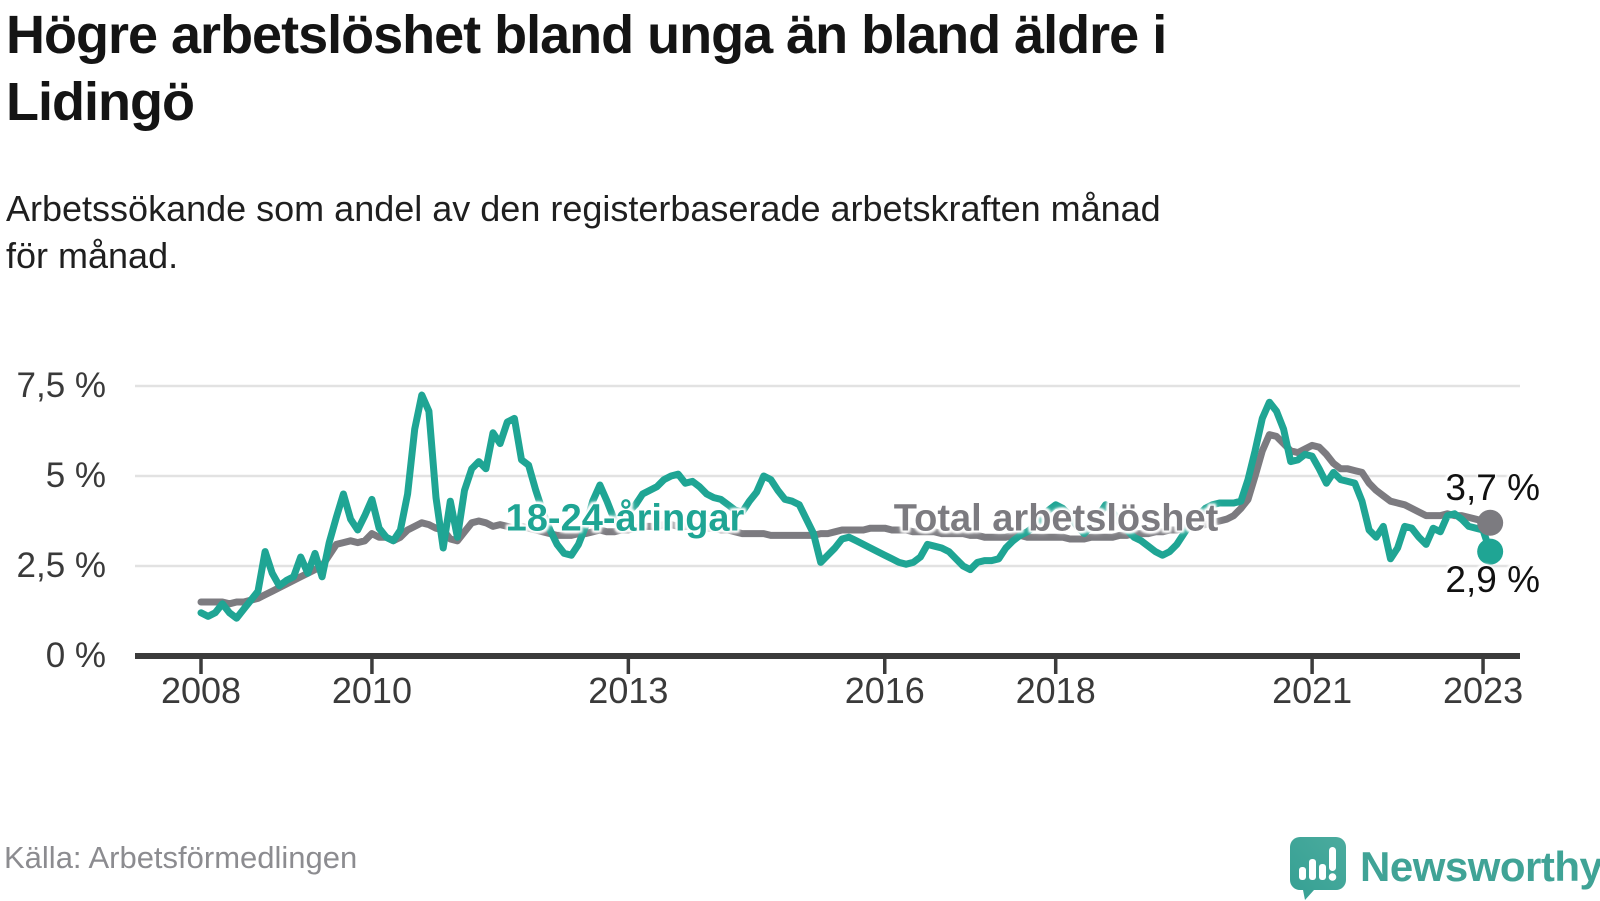 The image size is (1600, 901). Describe the element at coordinates (1056, 518) in the screenshot. I see `series-inline-label: Total arbetslöshet` at that location.